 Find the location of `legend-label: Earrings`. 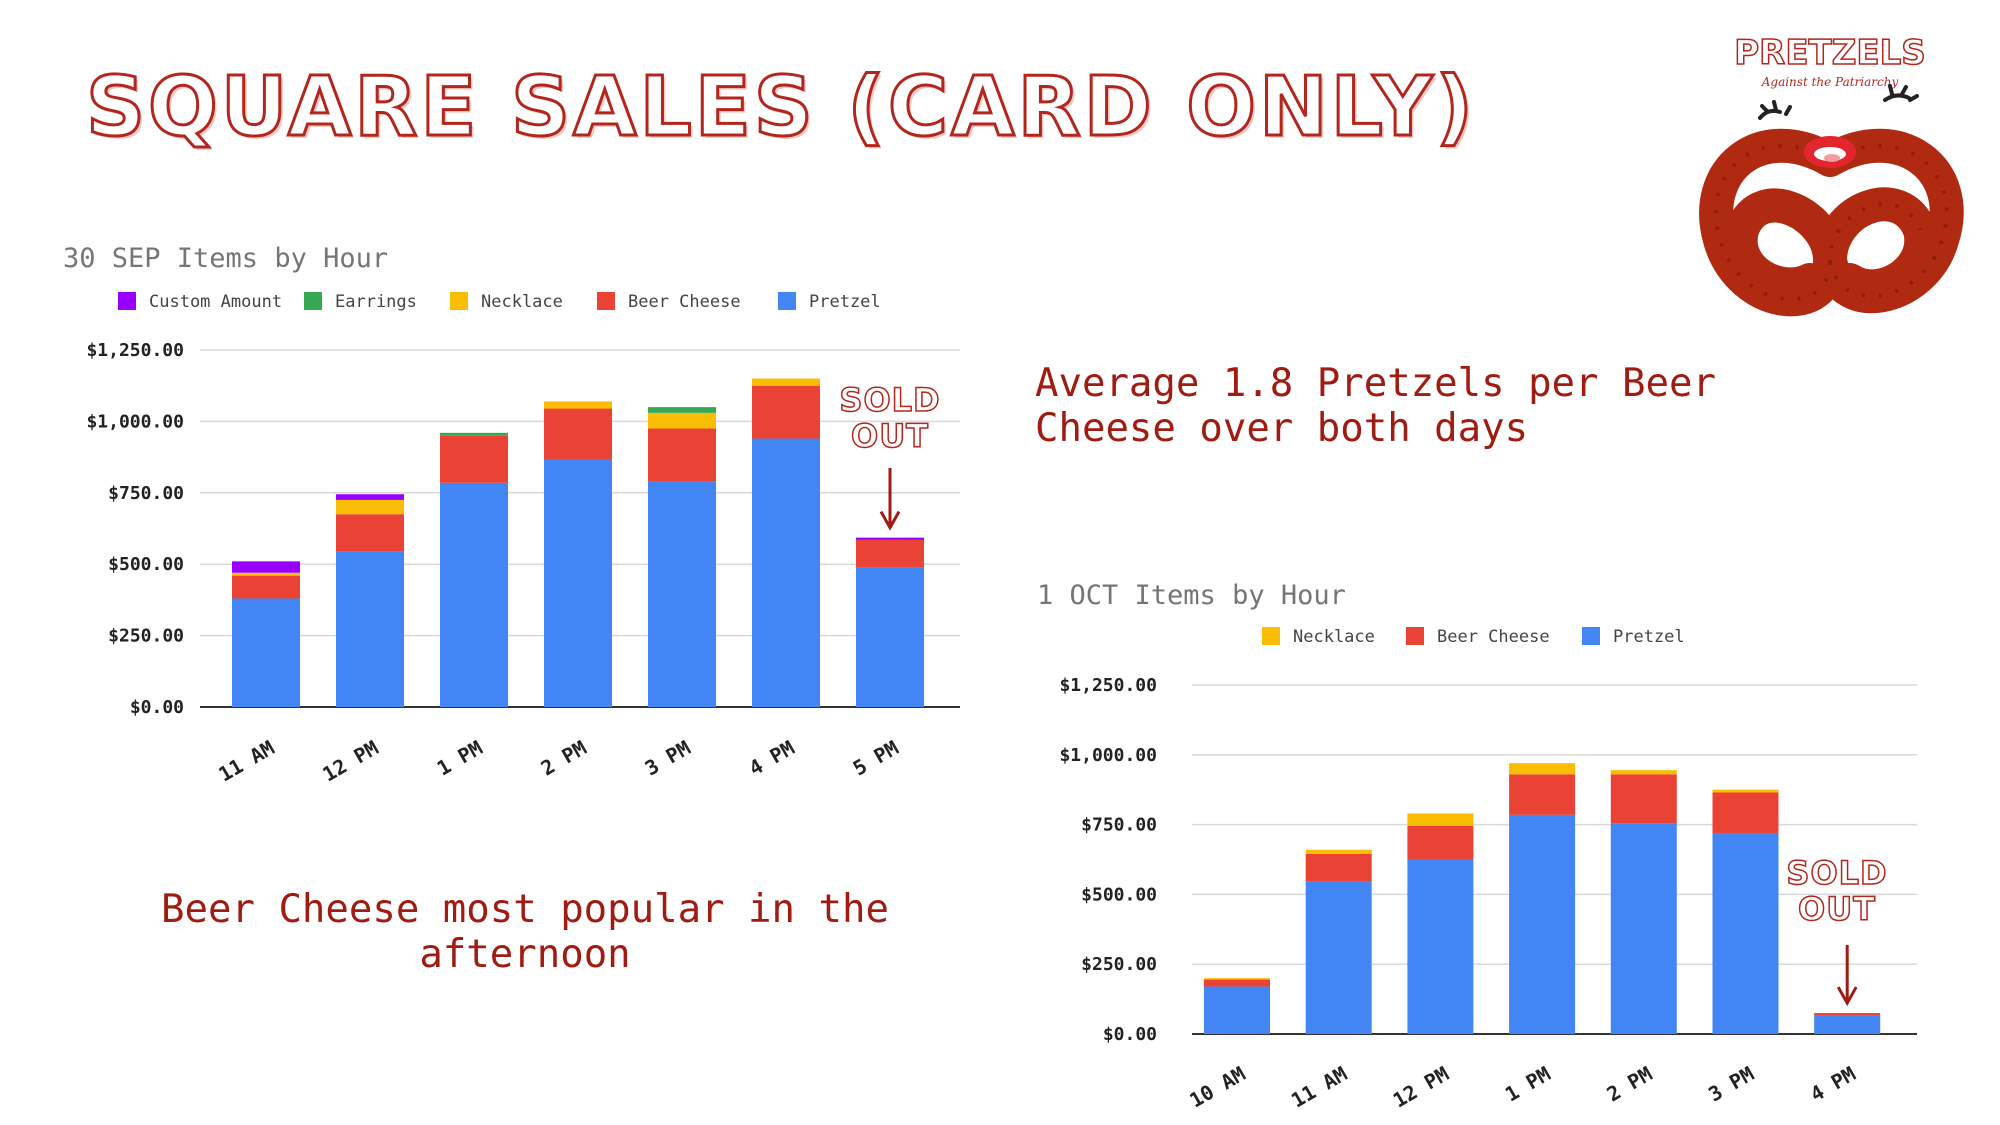

legend-label: Earrings is located at coordinates (376, 302).